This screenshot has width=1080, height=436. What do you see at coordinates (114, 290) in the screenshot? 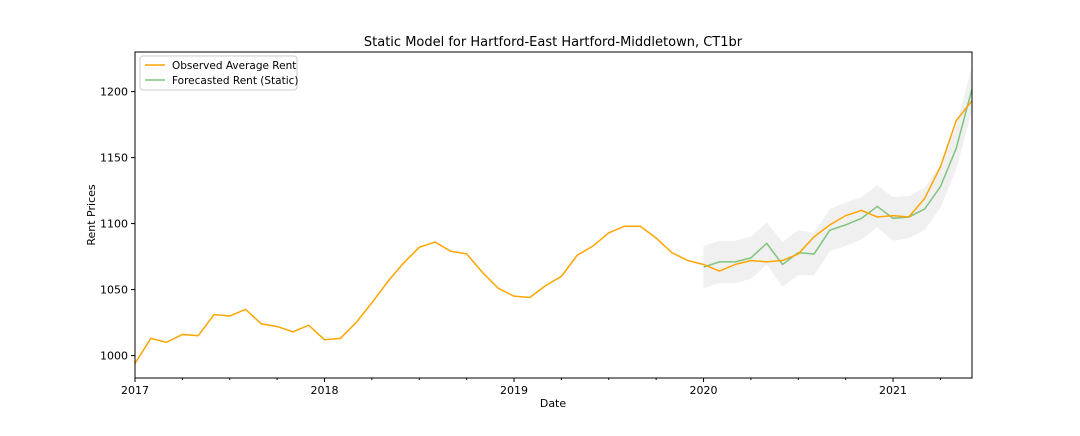
I see `y-tick-label: 1050` at bounding box center [114, 290].